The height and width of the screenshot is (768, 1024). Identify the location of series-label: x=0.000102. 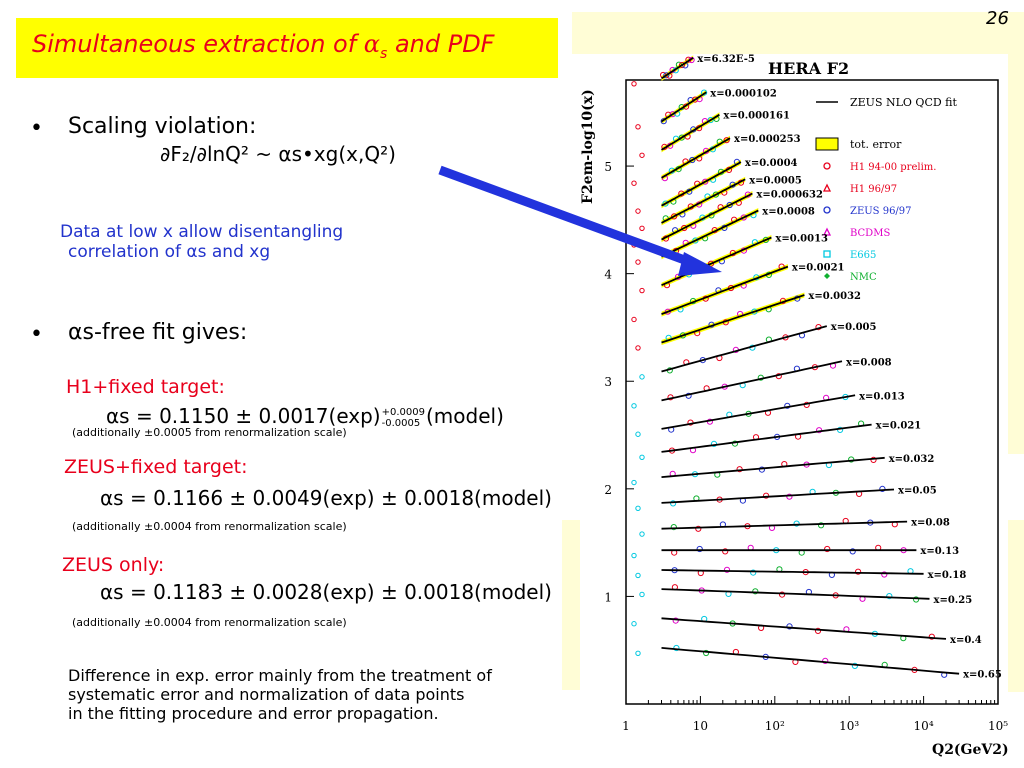
(743, 93).